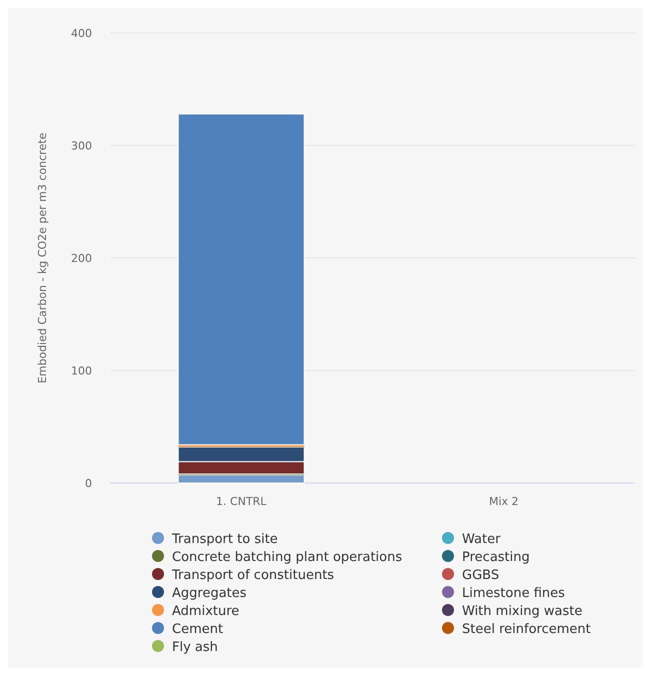  I want to click on legend-label: Transport to site, so click(224, 539).